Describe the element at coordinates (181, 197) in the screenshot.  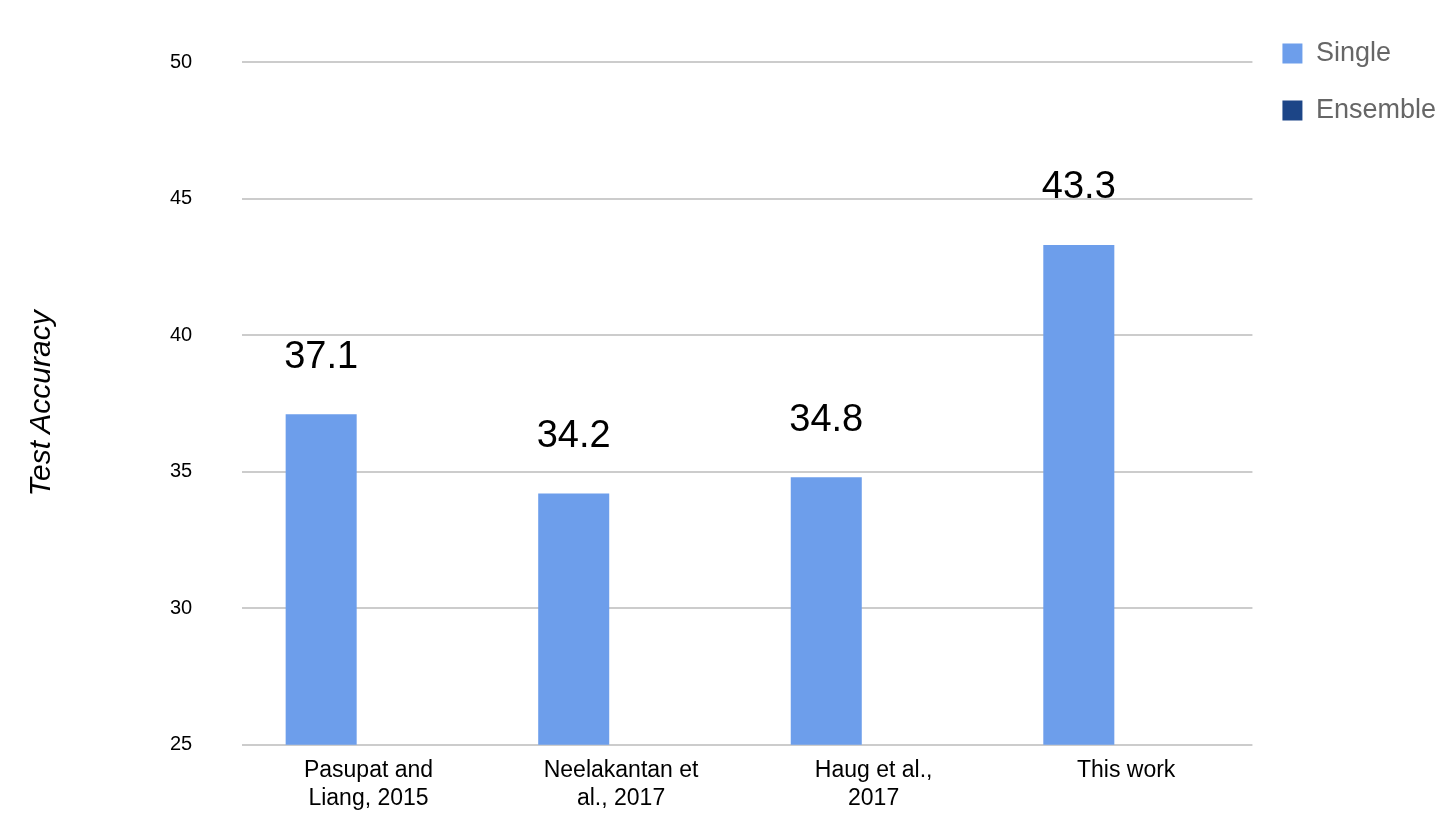
I see `y-tick-label: 45` at that location.